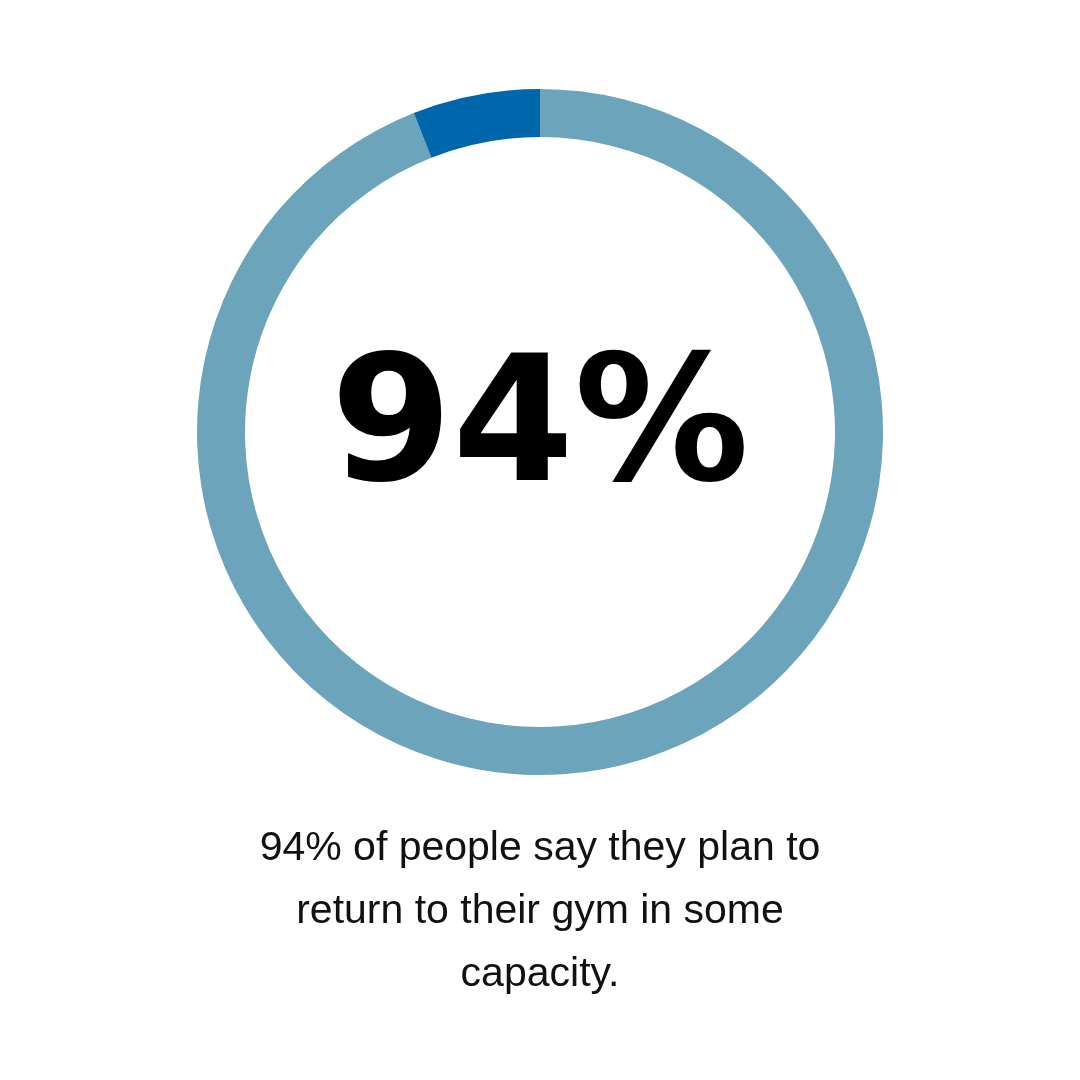 The height and width of the screenshot is (1080, 1080). What do you see at coordinates (540, 419) in the screenshot?
I see `data-label: 94%` at bounding box center [540, 419].